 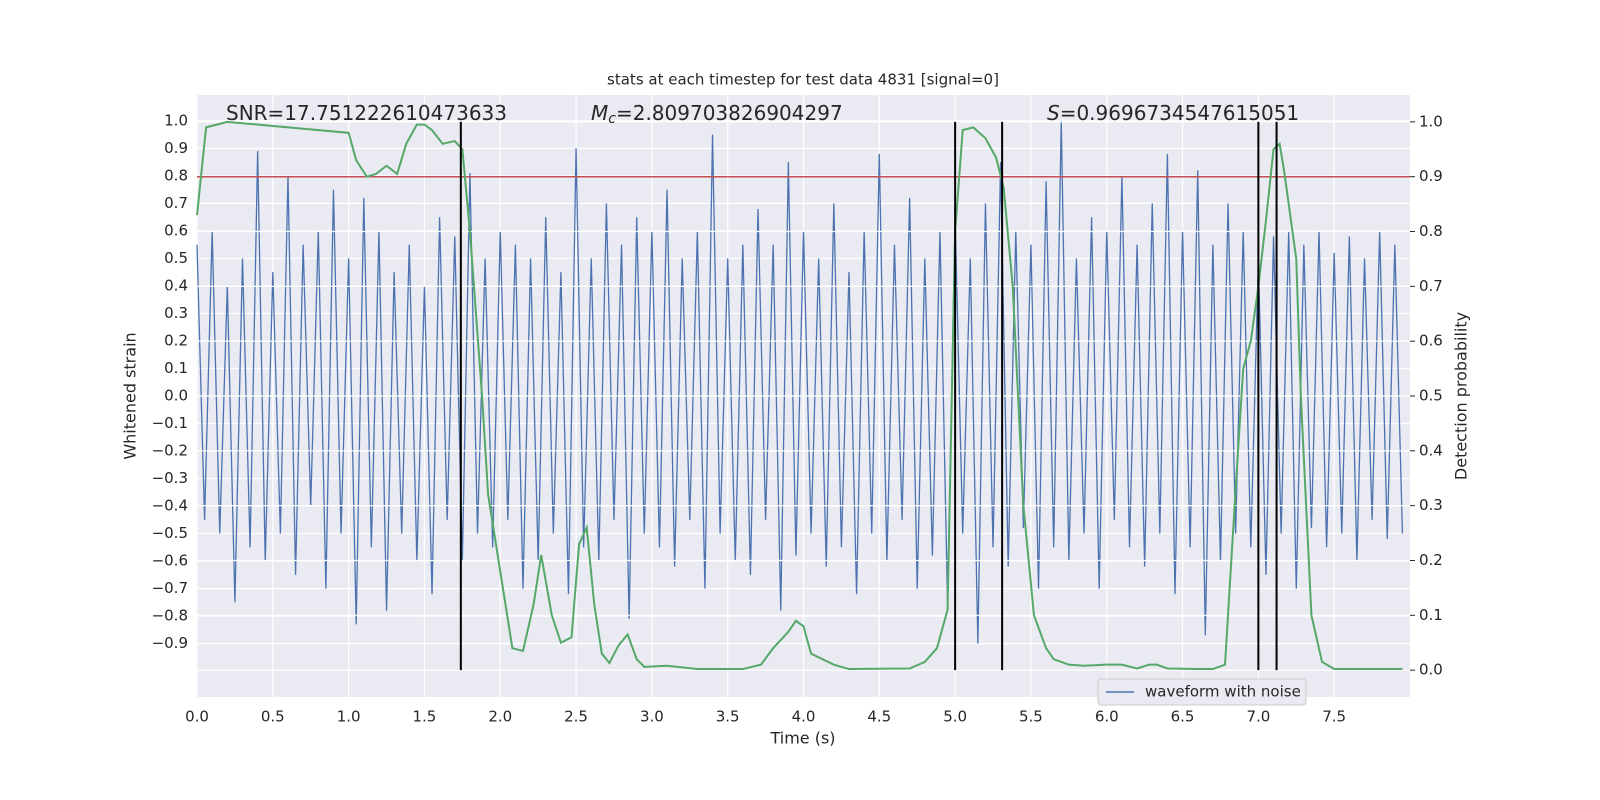 I want to click on y-tick-label: 0.9, so click(x=176, y=148).